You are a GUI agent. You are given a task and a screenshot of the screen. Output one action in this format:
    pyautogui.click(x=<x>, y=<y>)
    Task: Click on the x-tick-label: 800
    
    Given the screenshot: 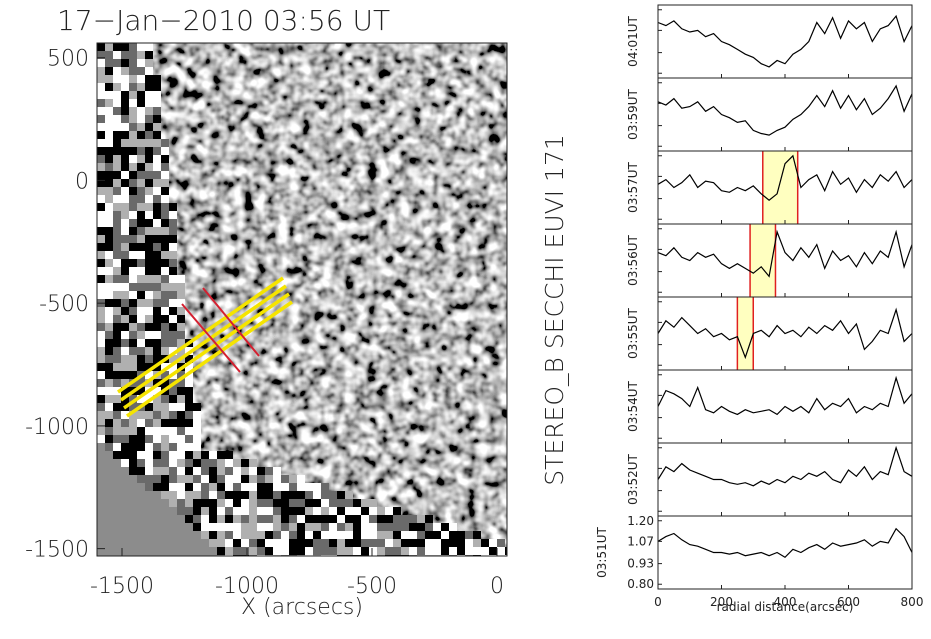 What is the action you would take?
    pyautogui.click(x=912, y=602)
    